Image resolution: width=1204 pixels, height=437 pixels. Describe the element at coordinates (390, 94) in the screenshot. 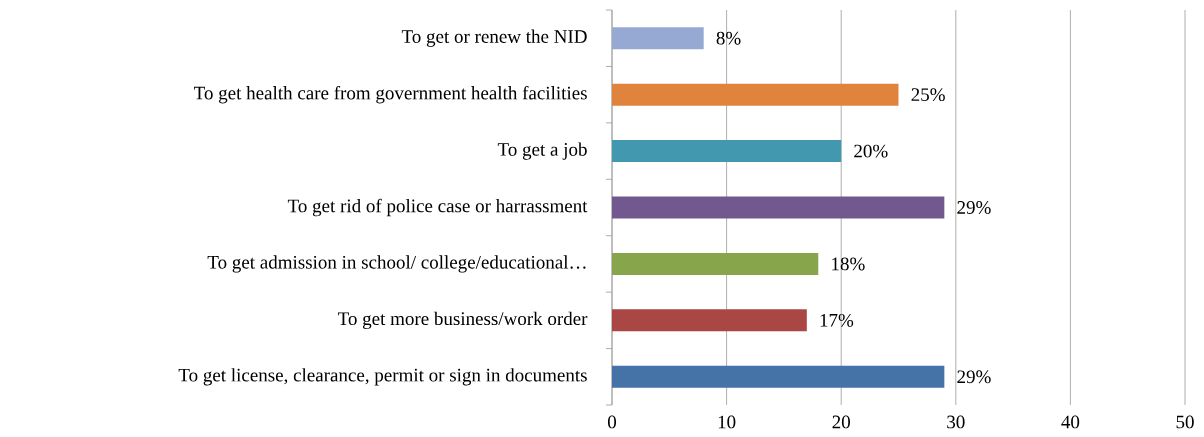

I see `y-tick-label: To get health care from government health facilities` at that location.